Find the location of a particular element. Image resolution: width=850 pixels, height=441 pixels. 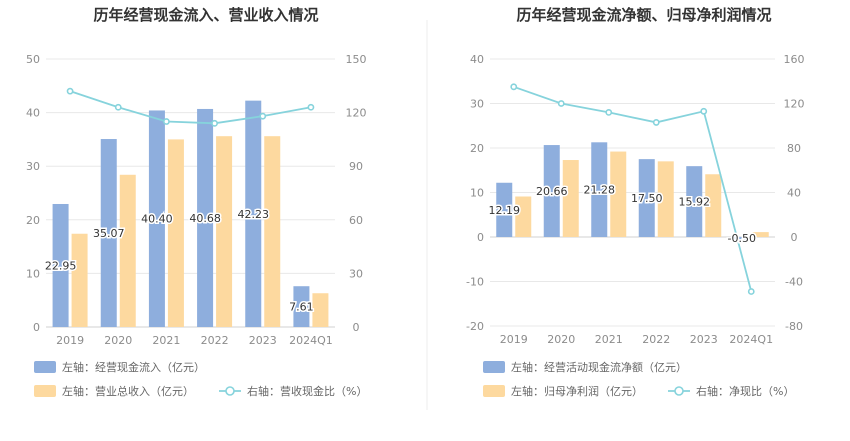

right-axis-tick-label: 60 is located at coordinates (356, 220).